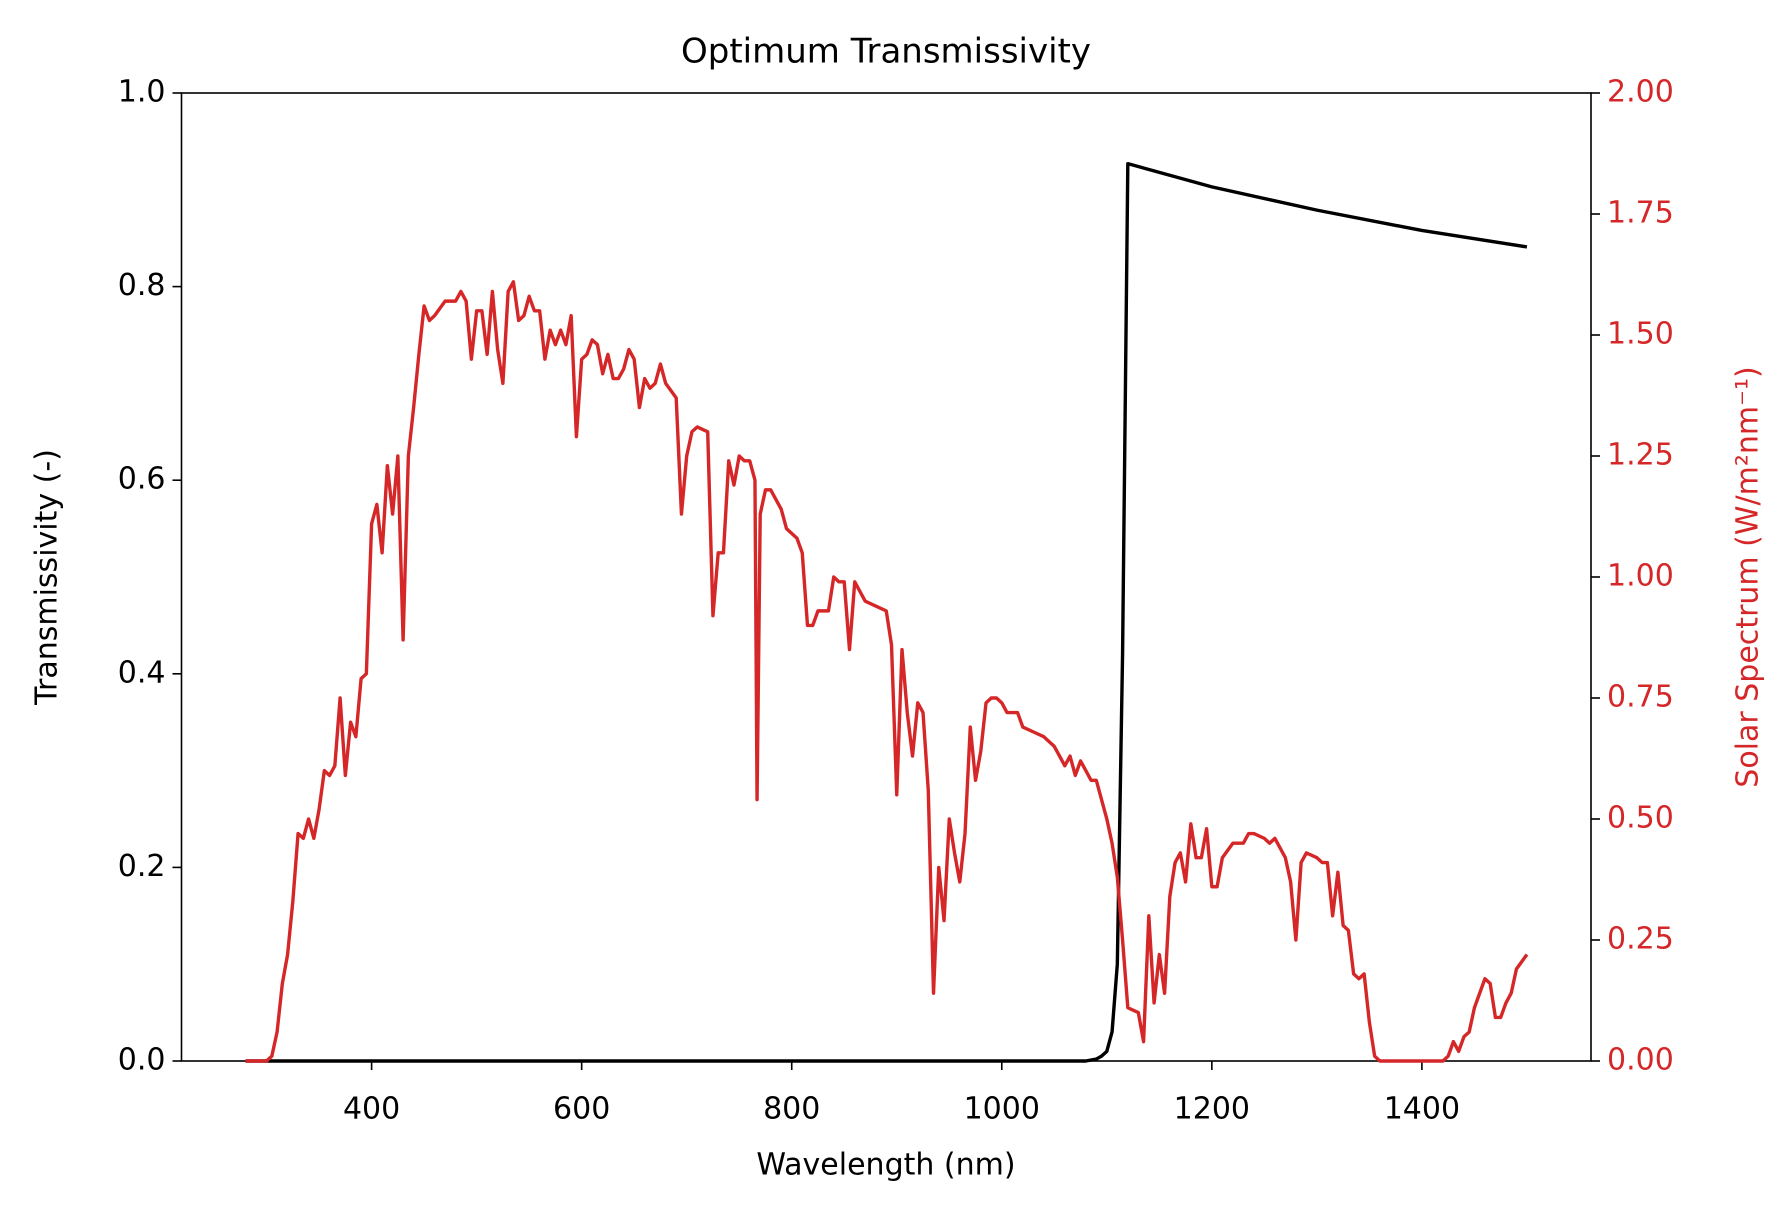 The height and width of the screenshot is (1213, 1792). I want to click on y2-tick-label: 0.25, so click(1640, 939).